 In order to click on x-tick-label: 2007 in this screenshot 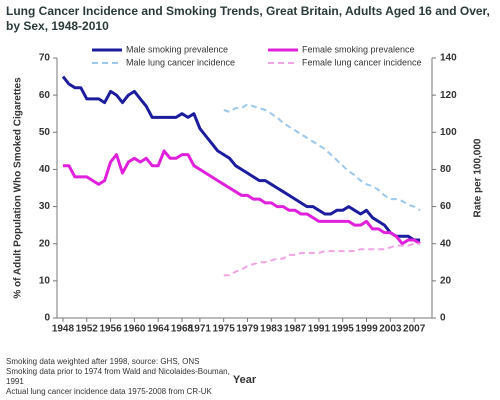, I will do `click(414, 329)`.